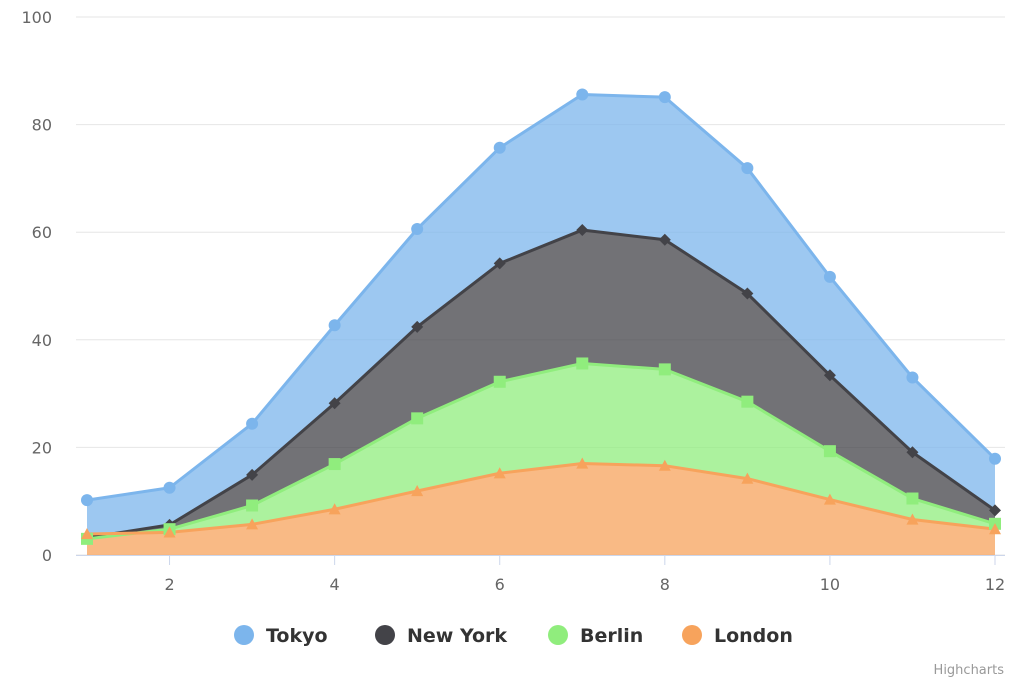 Image resolution: width=1024 pixels, height=683 pixels. I want to click on x-tick-label: 10, so click(830, 584).